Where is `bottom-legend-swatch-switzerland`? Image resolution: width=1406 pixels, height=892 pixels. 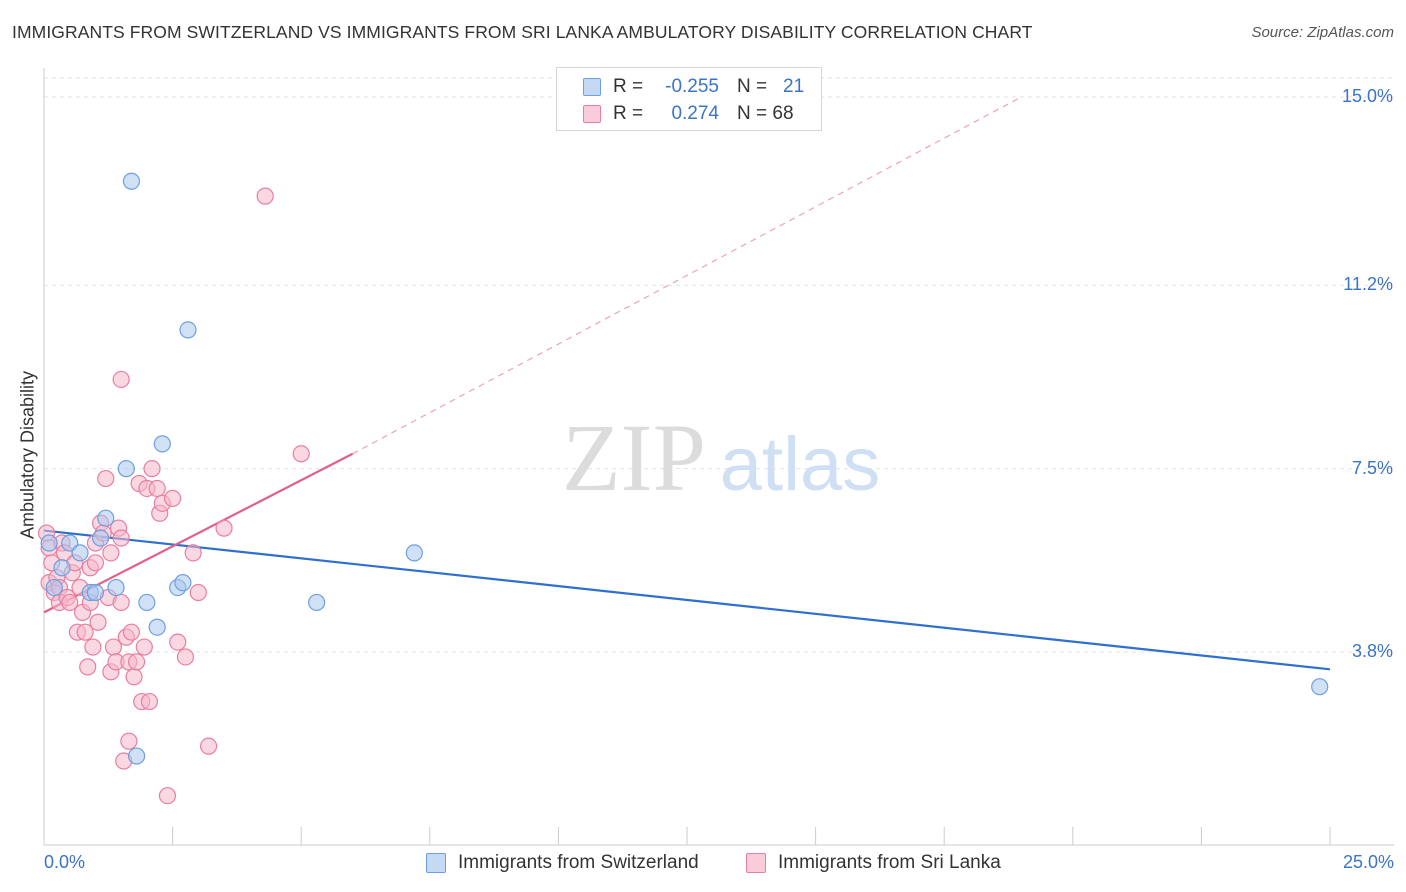
bottom-legend-swatch-switzerland is located at coordinates (436, 863).